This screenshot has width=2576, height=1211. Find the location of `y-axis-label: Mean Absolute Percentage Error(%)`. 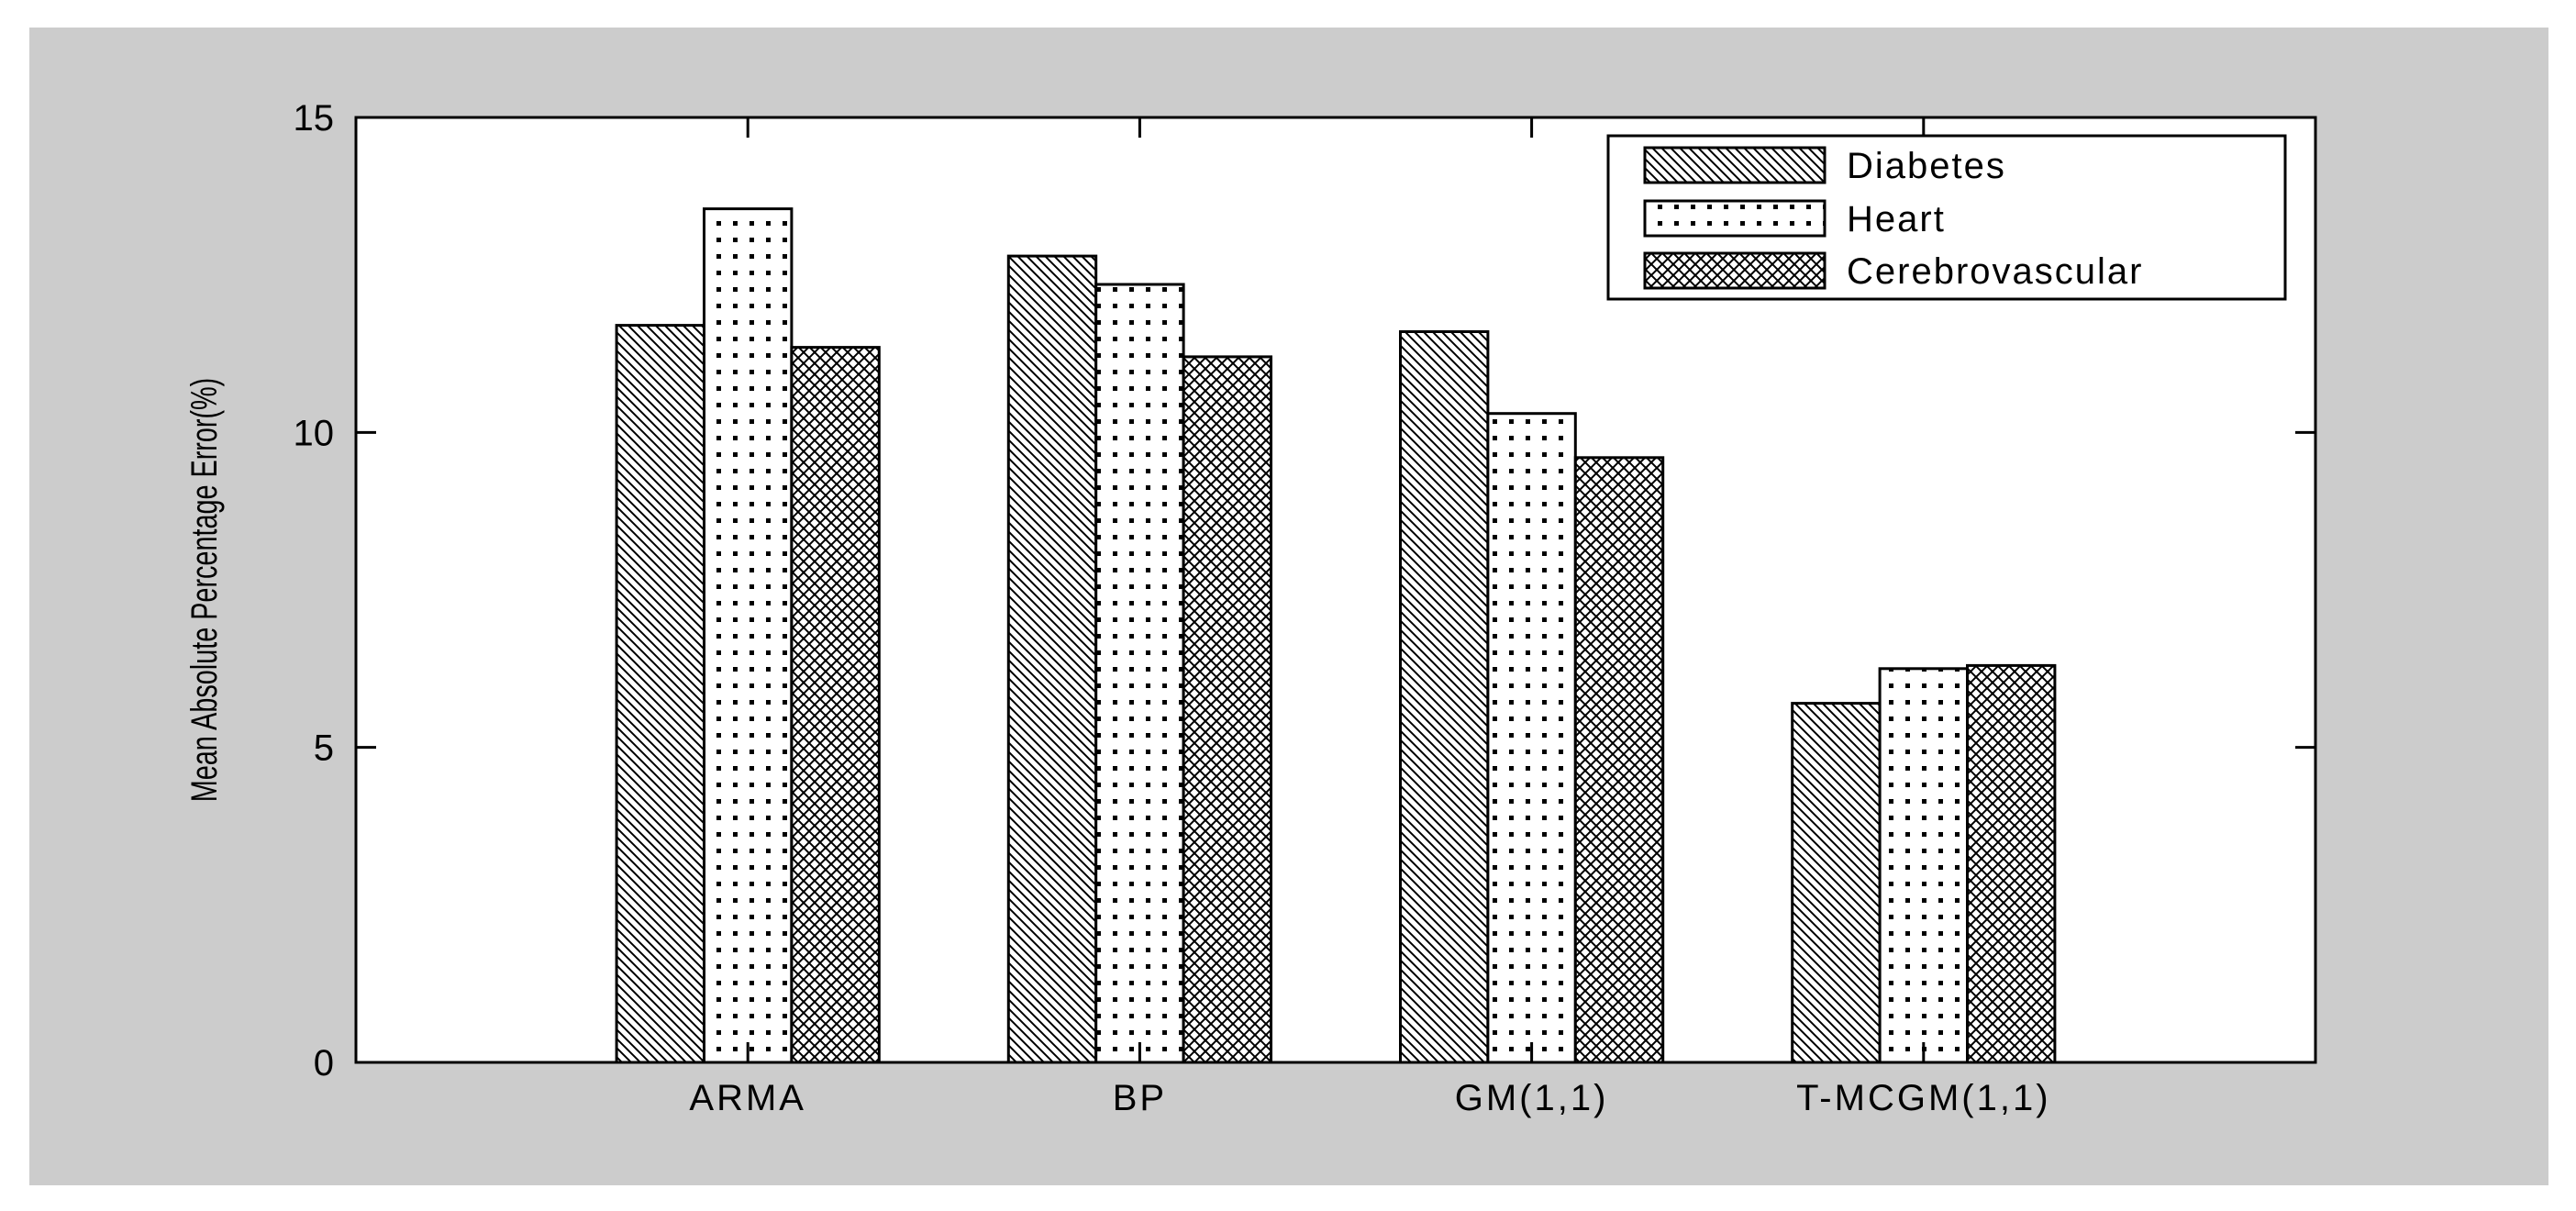

y-axis-label: Mean Absolute Percentage Error(%) is located at coordinates (204, 591).